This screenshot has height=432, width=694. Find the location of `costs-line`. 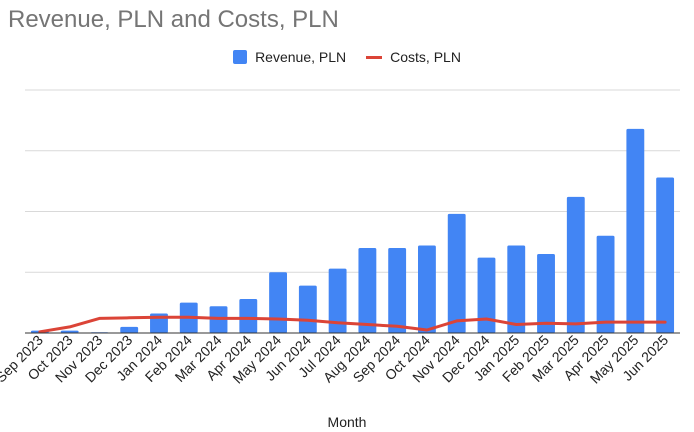

costs-line is located at coordinates (352, 324).